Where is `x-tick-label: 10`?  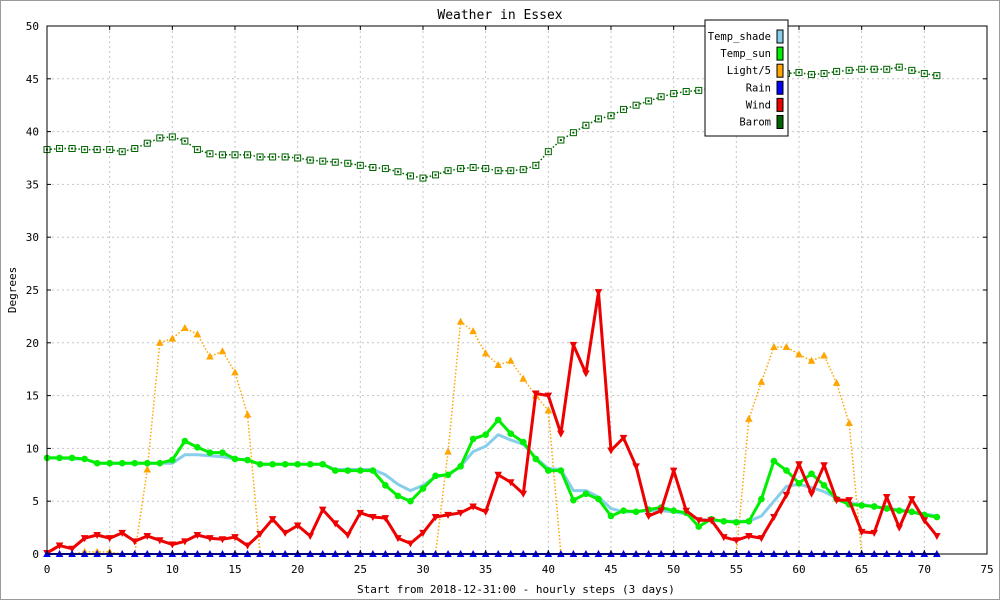
x-tick-label: 10 is located at coordinates (172, 569).